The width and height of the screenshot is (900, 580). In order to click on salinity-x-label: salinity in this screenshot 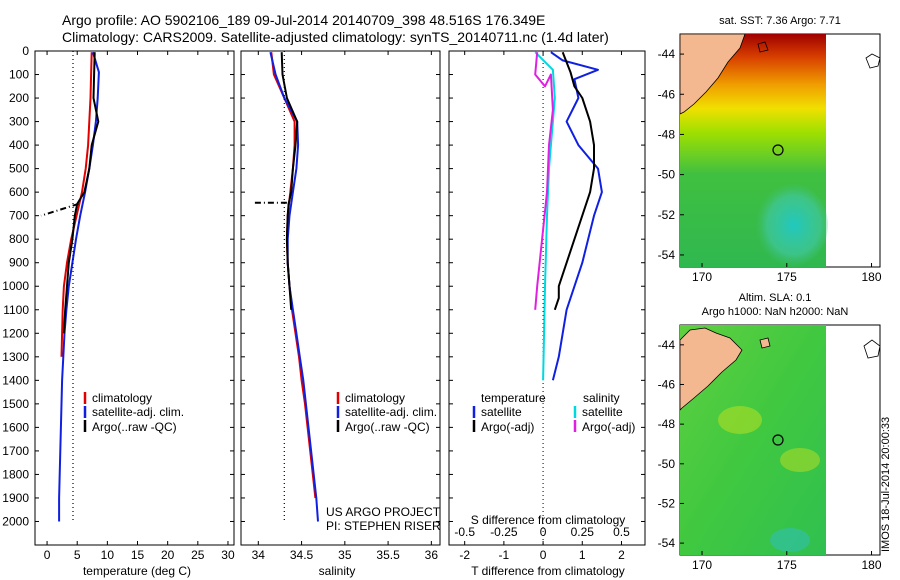, I will do `click(337, 571)`.